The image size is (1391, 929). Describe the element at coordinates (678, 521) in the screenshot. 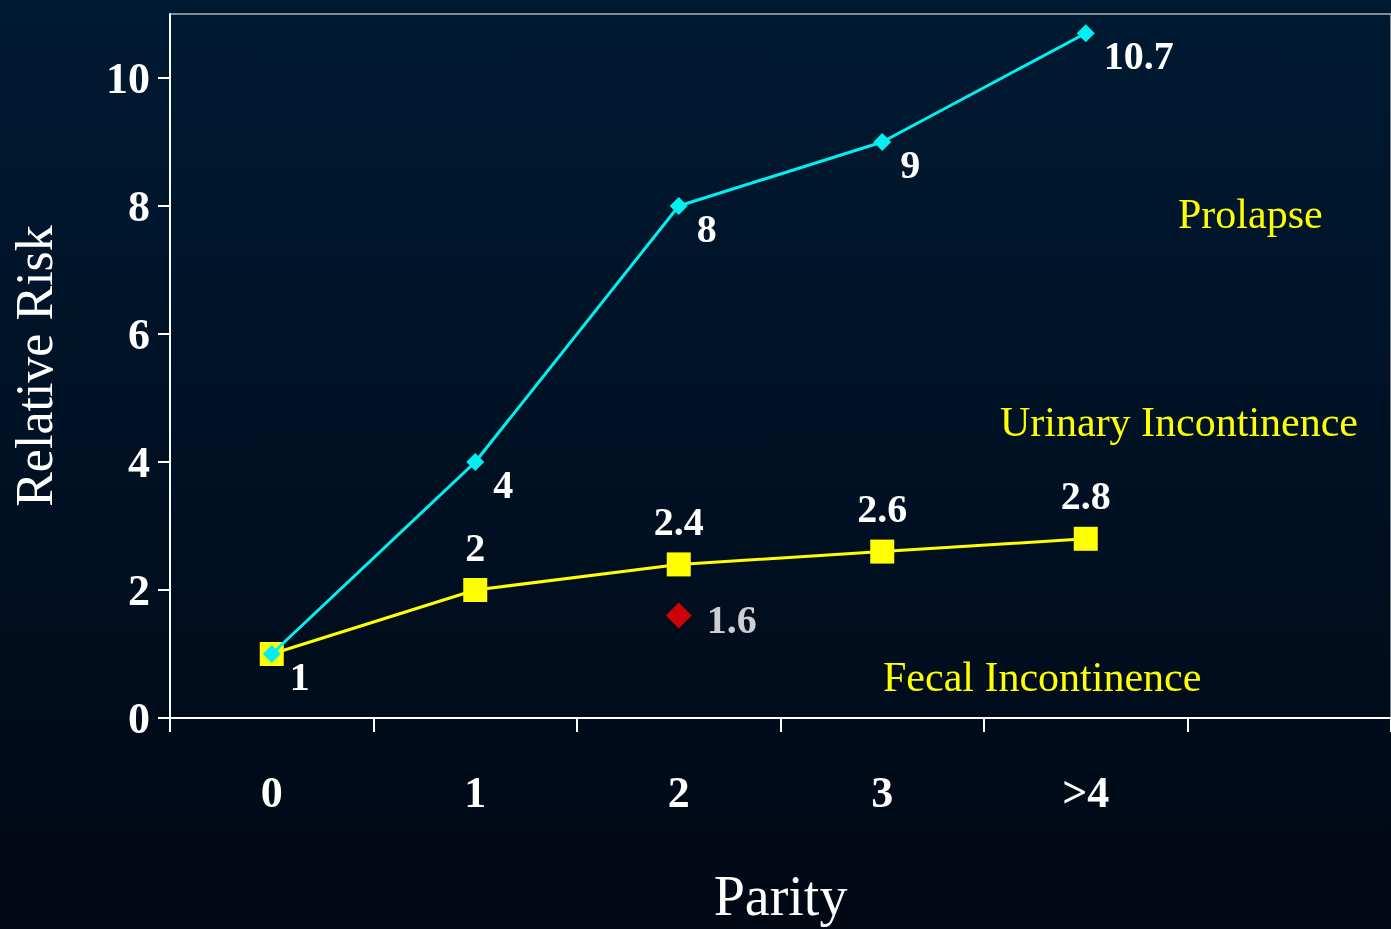

I see `data-label: 2.4` at that location.